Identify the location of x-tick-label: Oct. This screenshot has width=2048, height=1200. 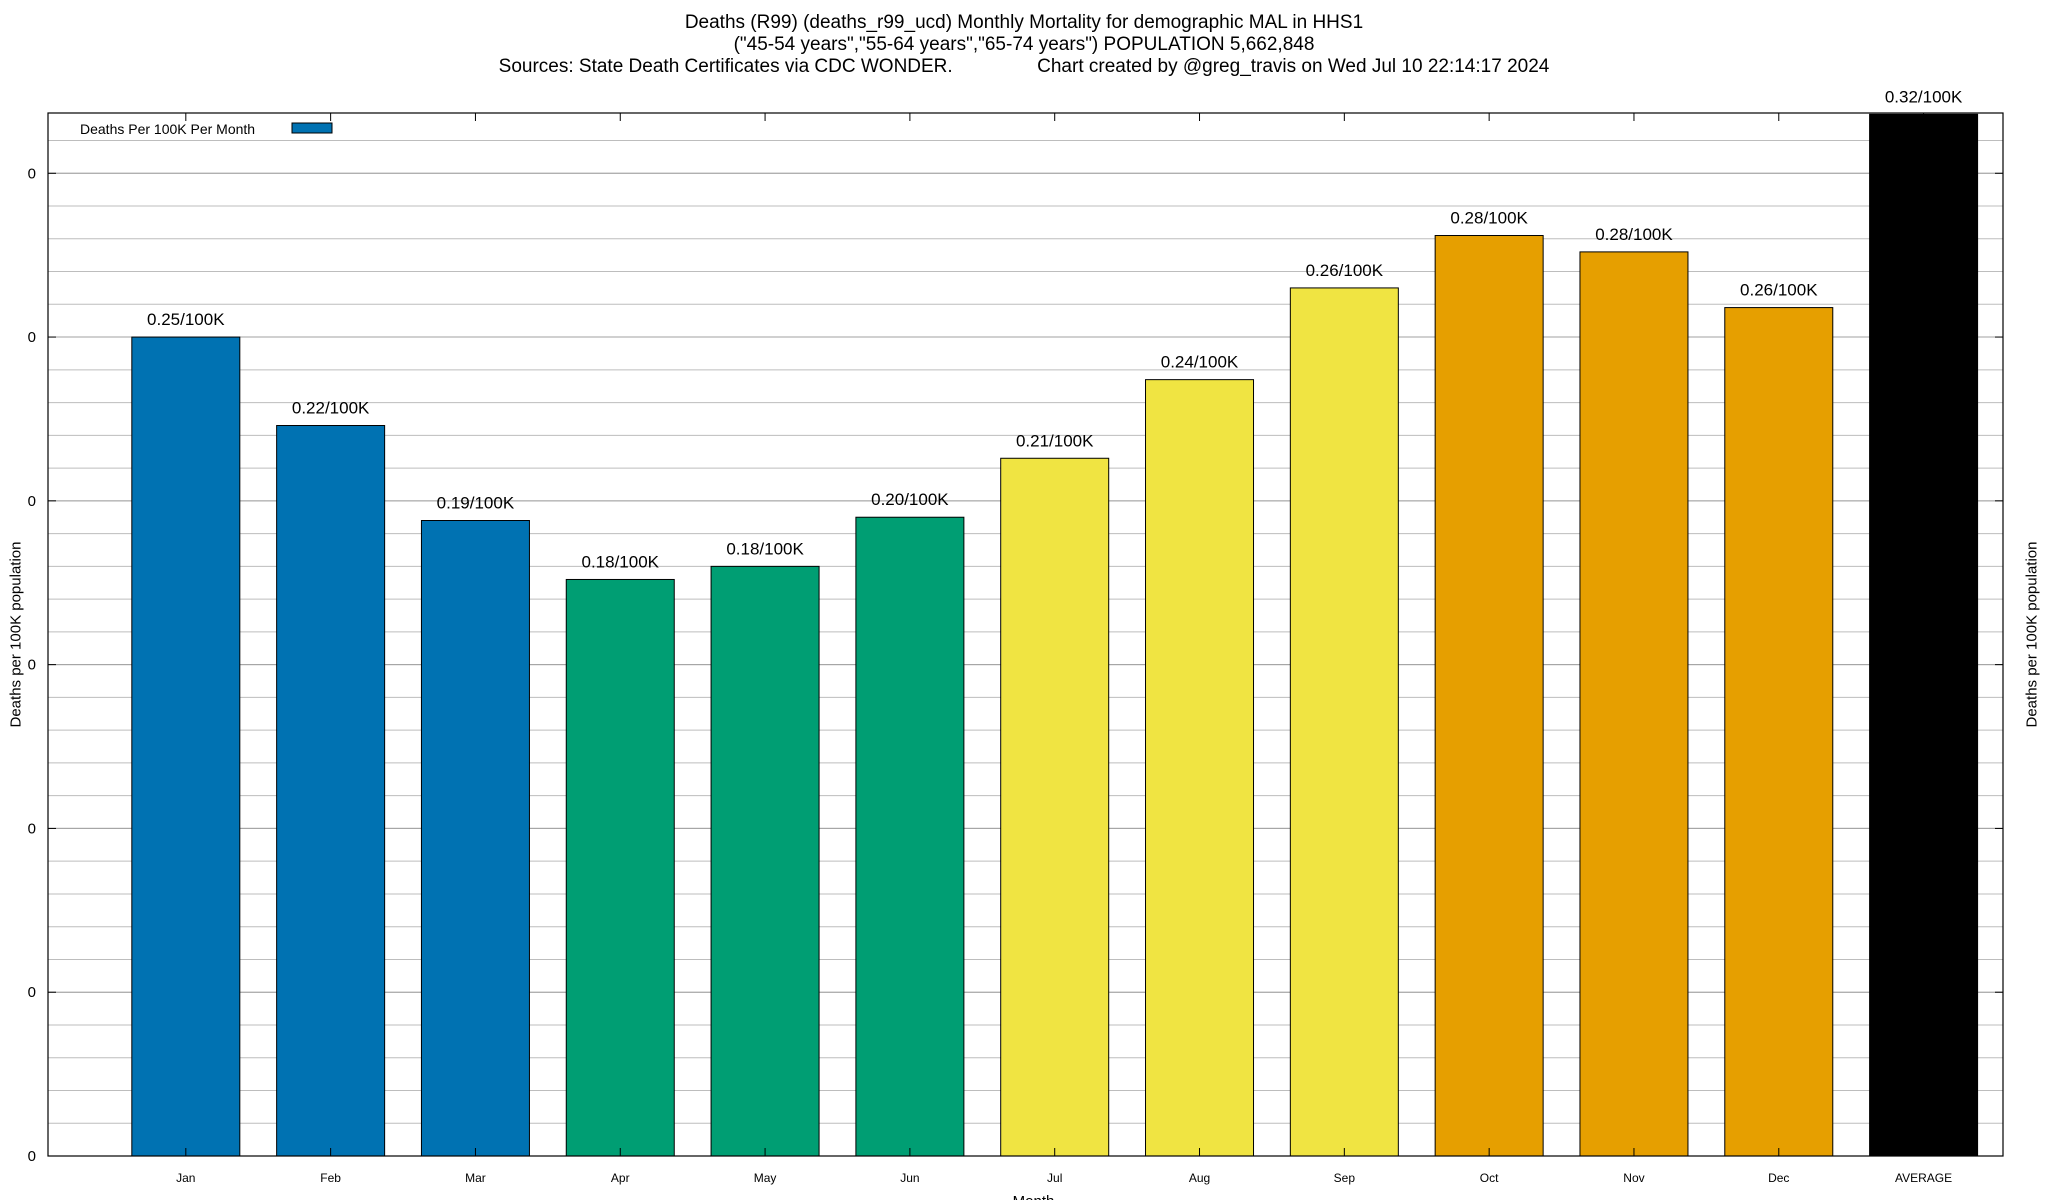
(1489, 1178).